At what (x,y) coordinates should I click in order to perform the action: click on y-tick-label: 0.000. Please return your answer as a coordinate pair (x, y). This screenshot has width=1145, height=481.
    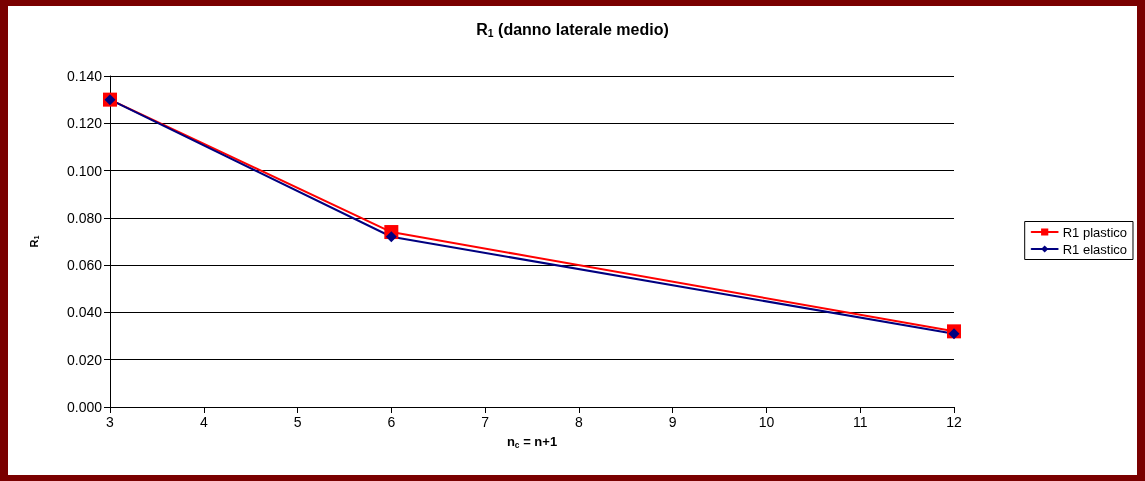
    Looking at the image, I should click on (84, 407).